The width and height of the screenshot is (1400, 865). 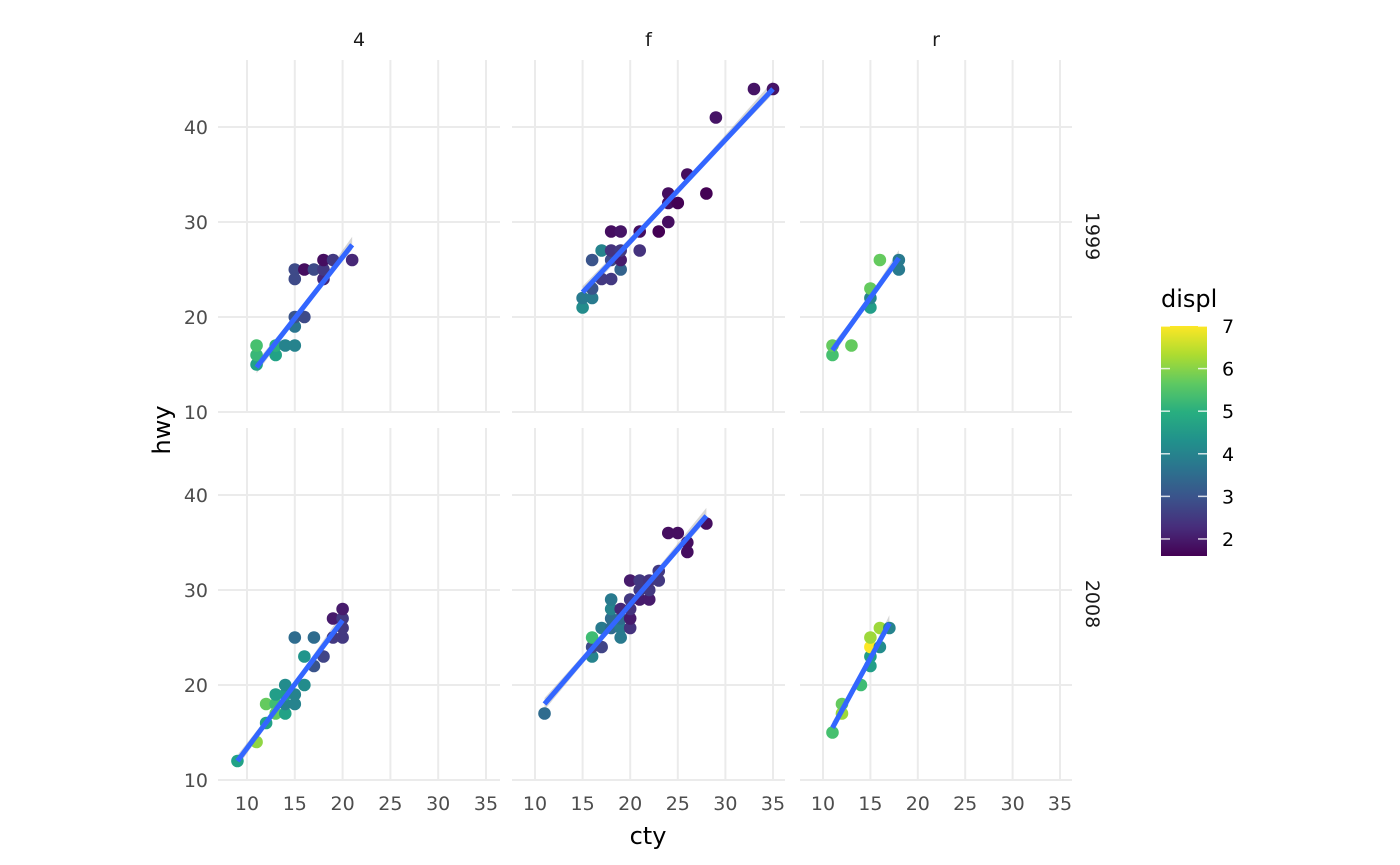 What do you see at coordinates (390, 804) in the screenshot?
I see `x-tick-label: 25` at bounding box center [390, 804].